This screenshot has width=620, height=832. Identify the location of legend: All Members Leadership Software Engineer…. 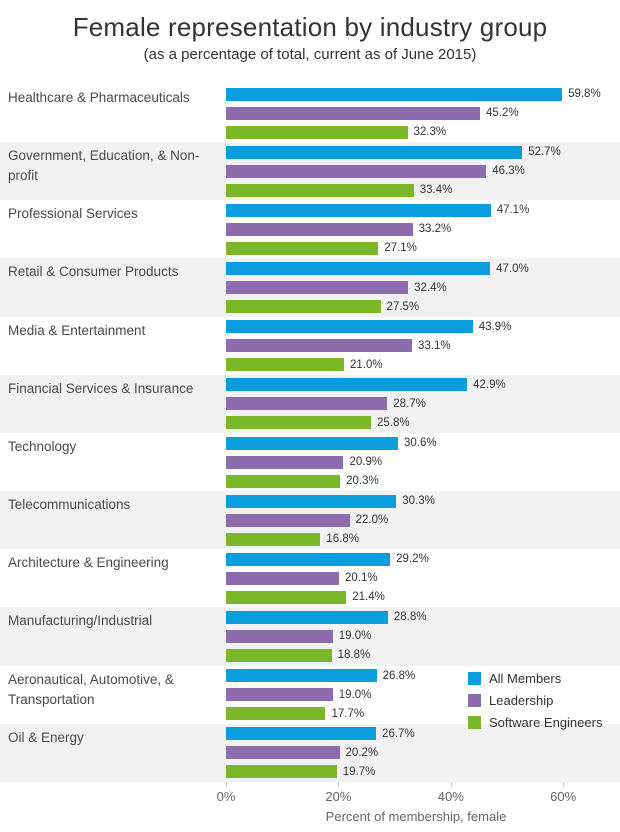
(535, 700).